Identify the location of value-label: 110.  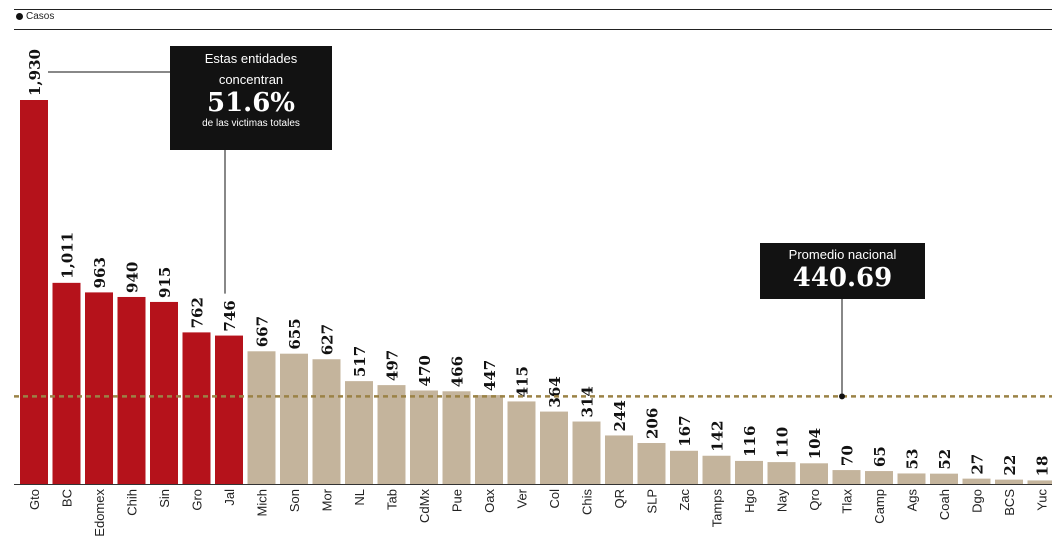
(783, 442).